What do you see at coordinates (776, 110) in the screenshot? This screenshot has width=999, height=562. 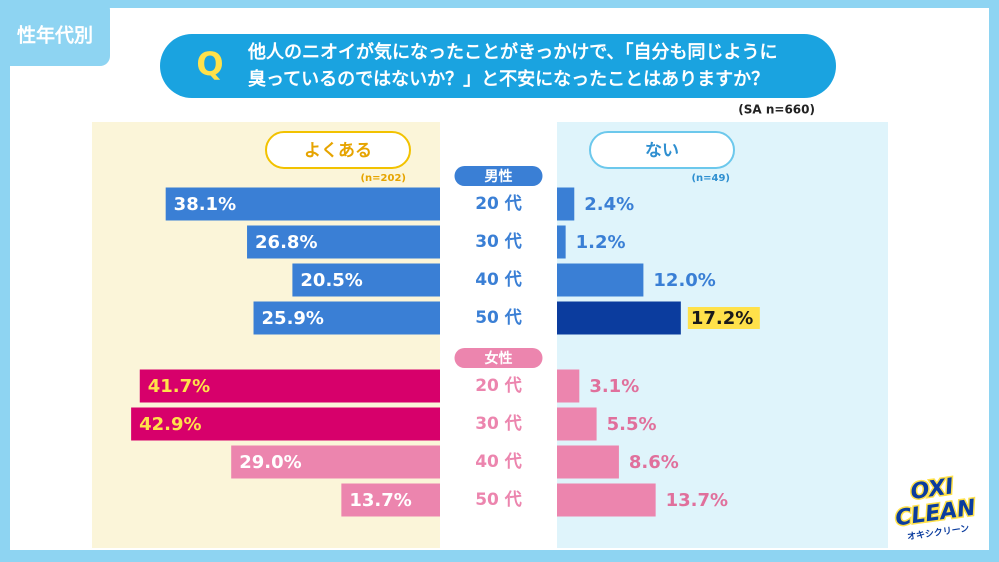 I see `sample: (SA n=660)` at bounding box center [776, 110].